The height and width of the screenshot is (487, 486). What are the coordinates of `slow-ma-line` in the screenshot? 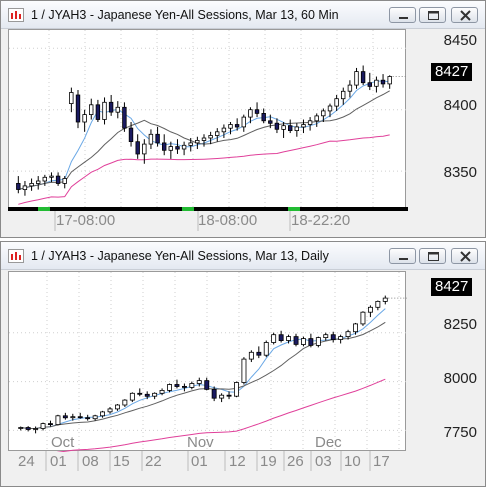 It's located at (221, 415).